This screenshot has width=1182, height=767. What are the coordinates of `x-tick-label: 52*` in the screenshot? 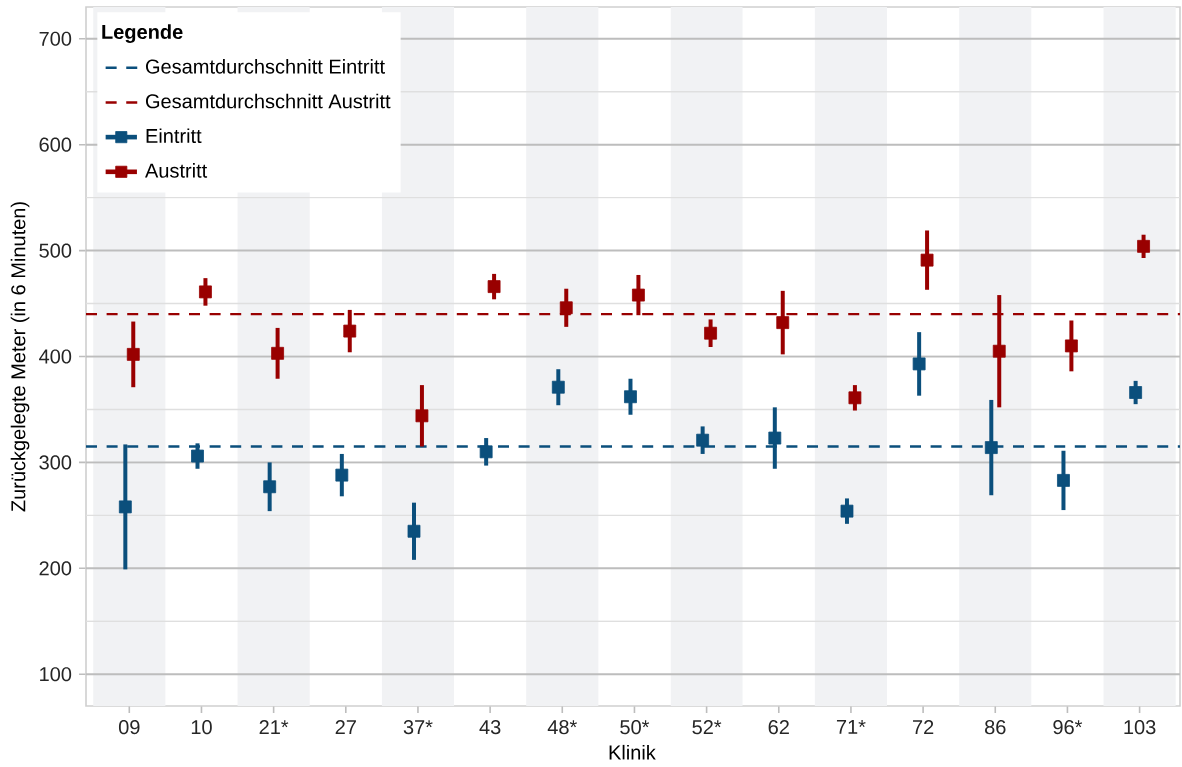 It's located at (707, 727).